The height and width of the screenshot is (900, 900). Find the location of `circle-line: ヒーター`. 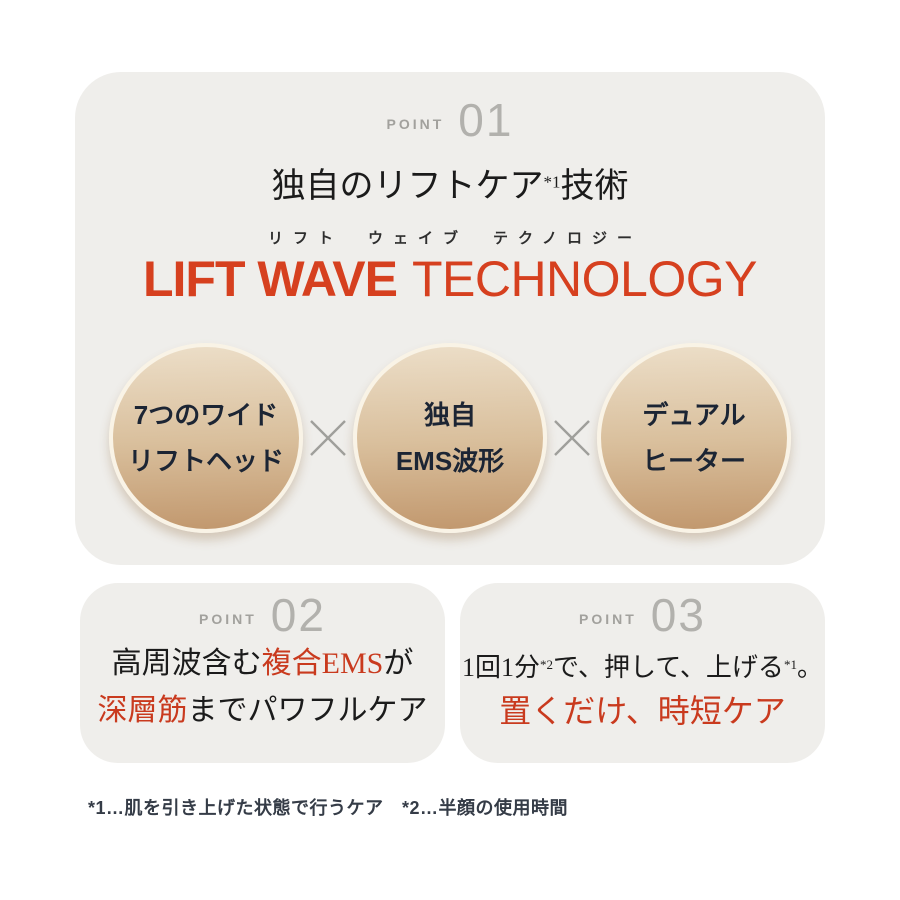

circle-line: ヒーター is located at coordinates (693, 461).